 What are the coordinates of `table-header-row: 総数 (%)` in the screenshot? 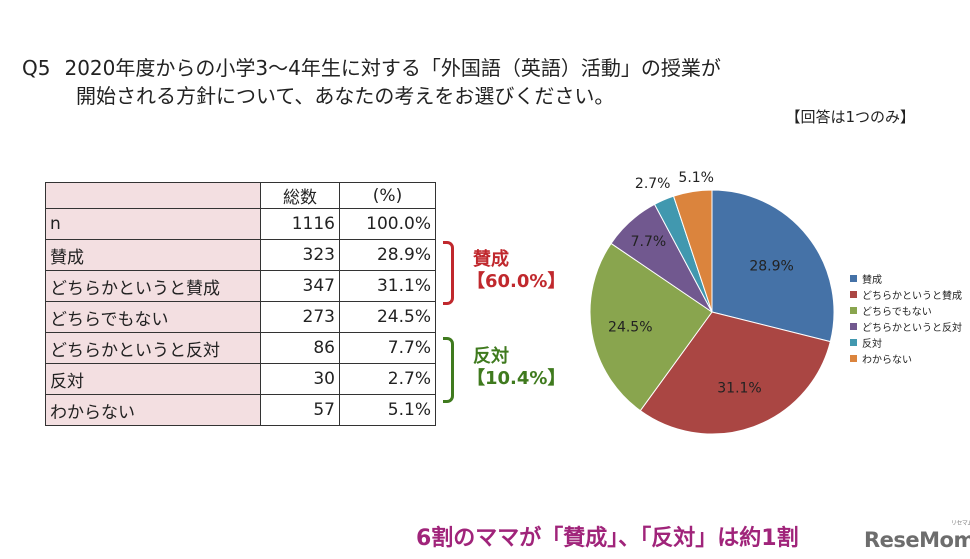 It's located at (240, 195).